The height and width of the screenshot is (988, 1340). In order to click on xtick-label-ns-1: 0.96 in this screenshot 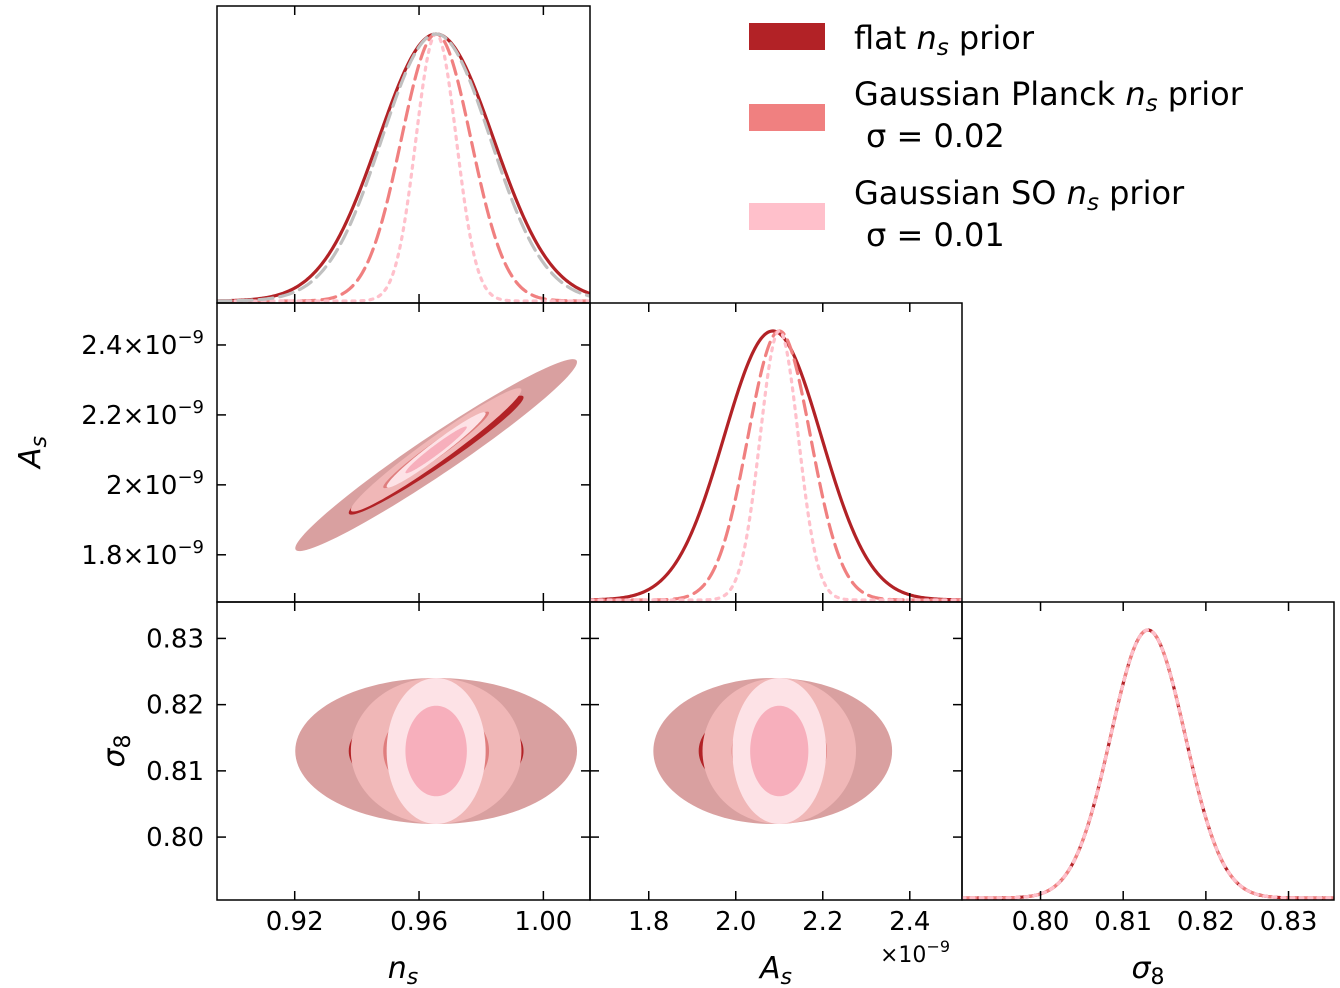, I will do `click(419, 922)`.